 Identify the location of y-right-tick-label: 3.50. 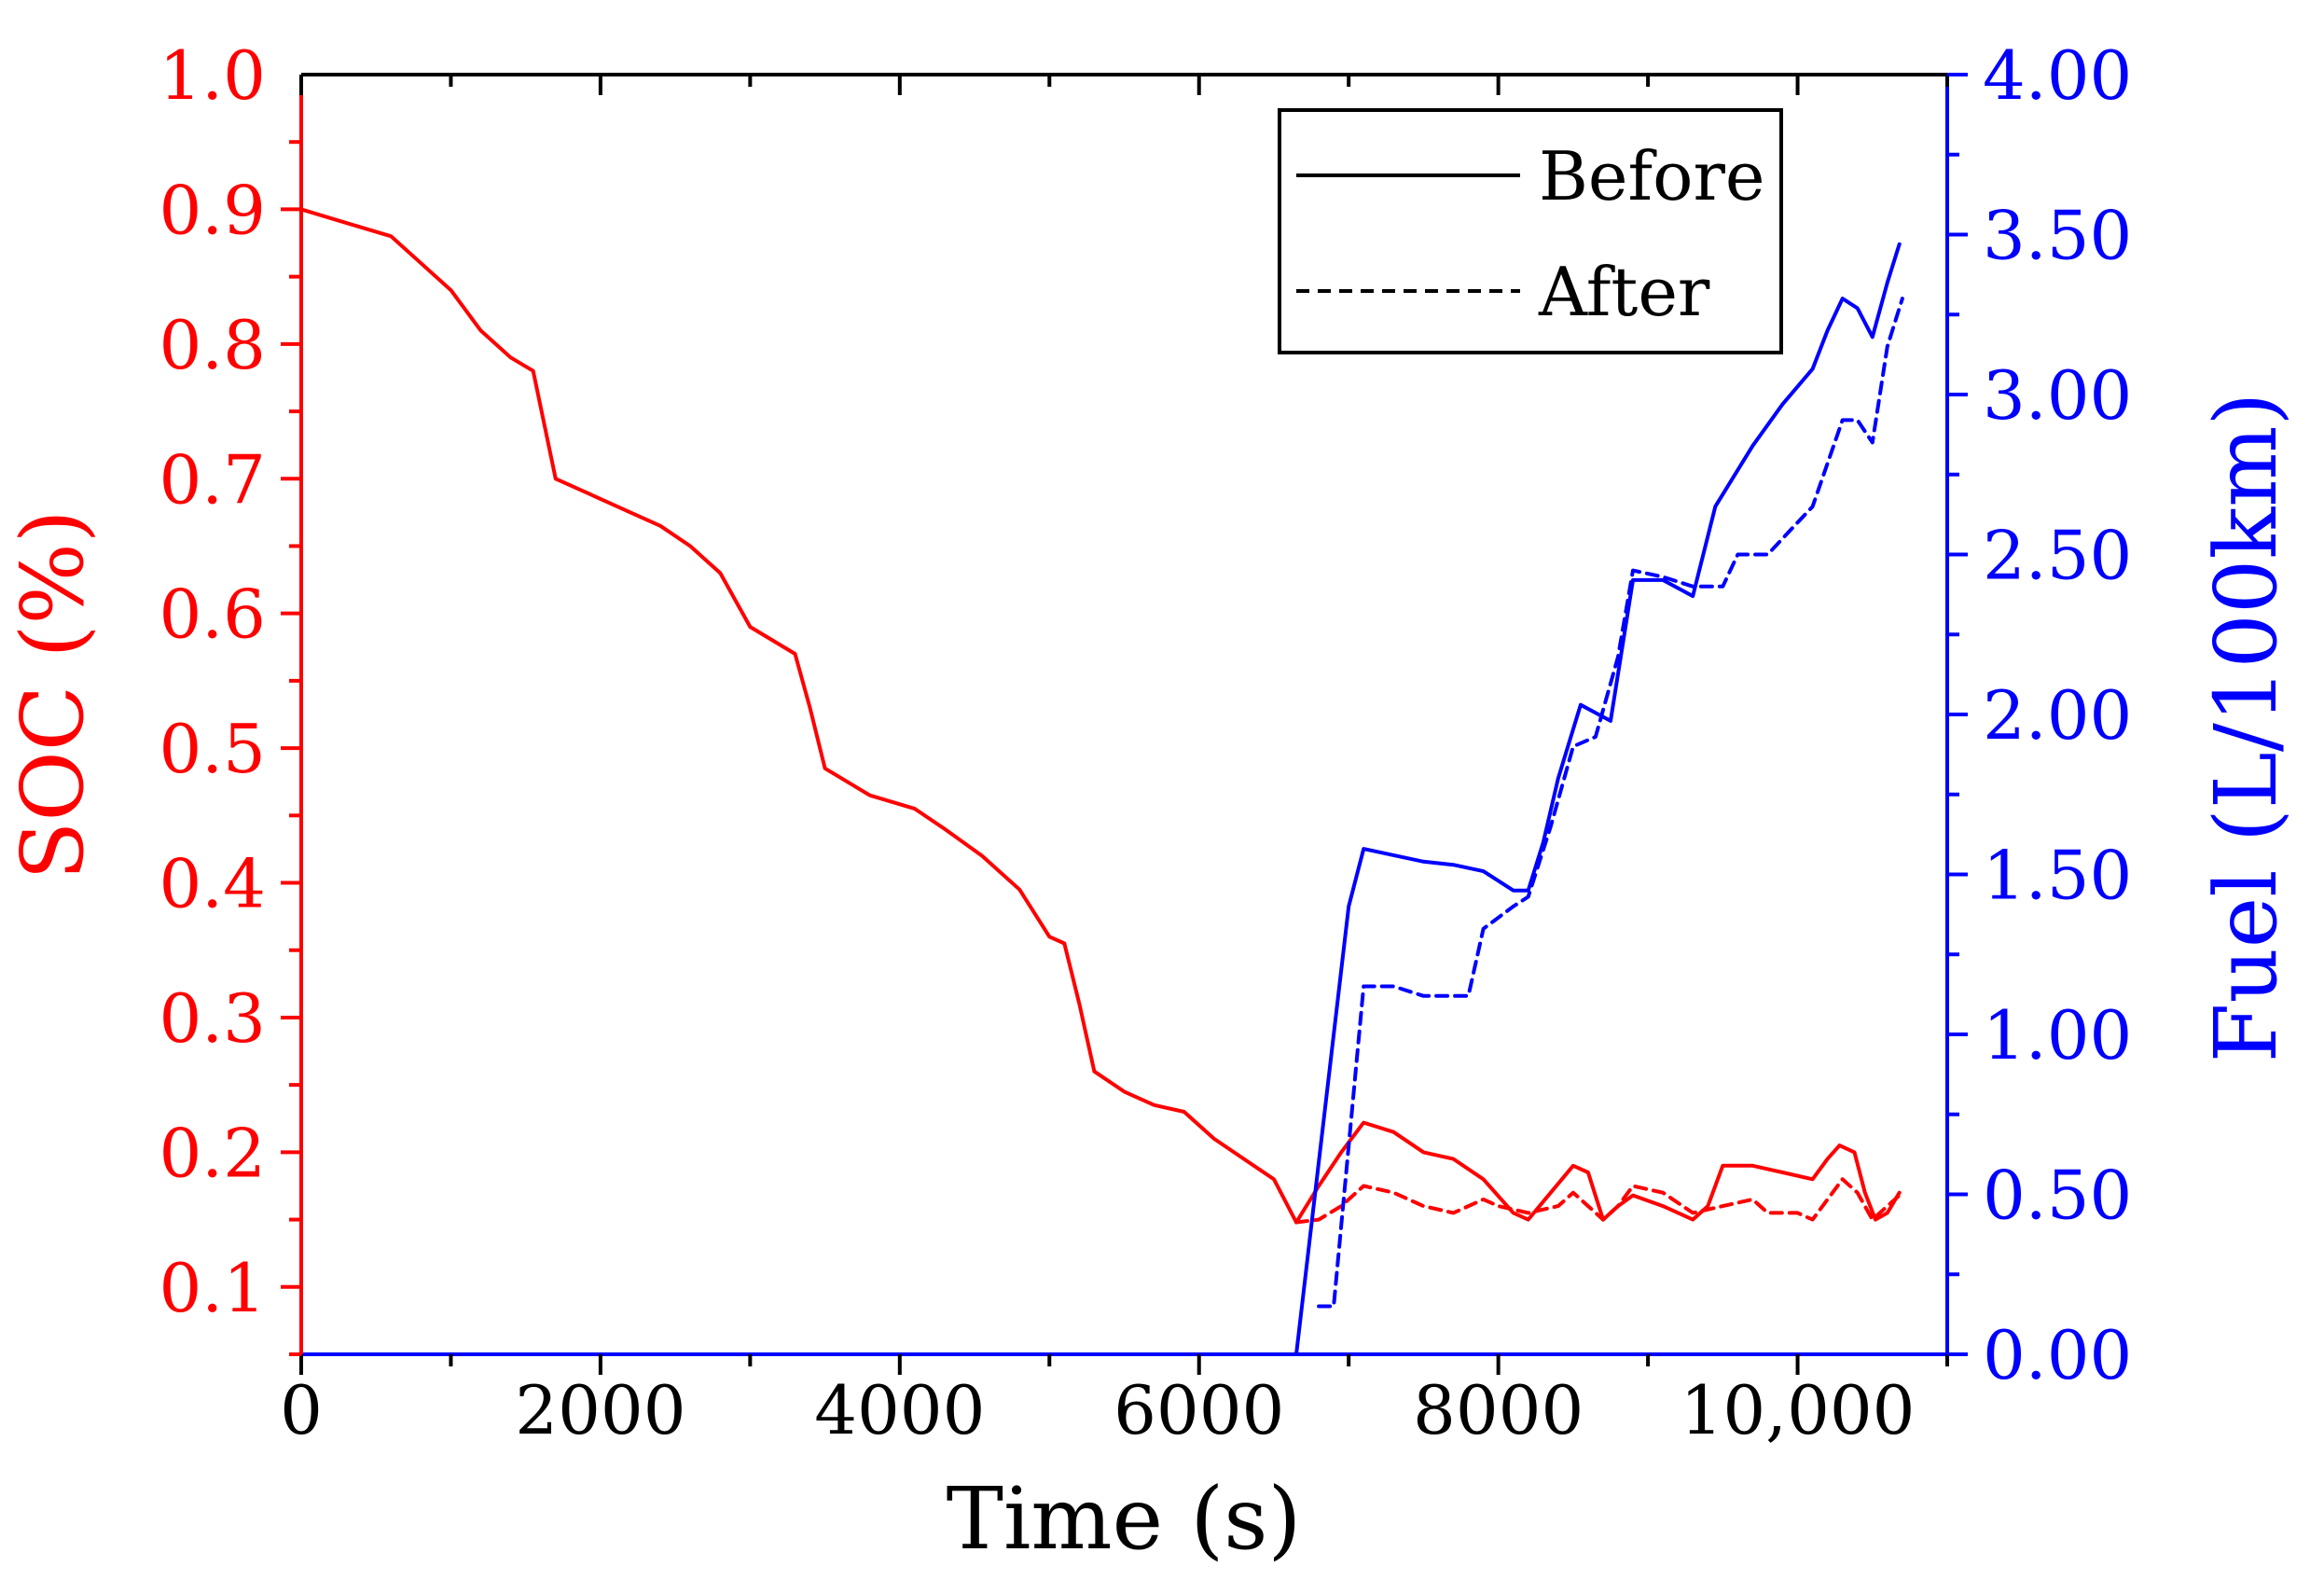
(2057, 236).